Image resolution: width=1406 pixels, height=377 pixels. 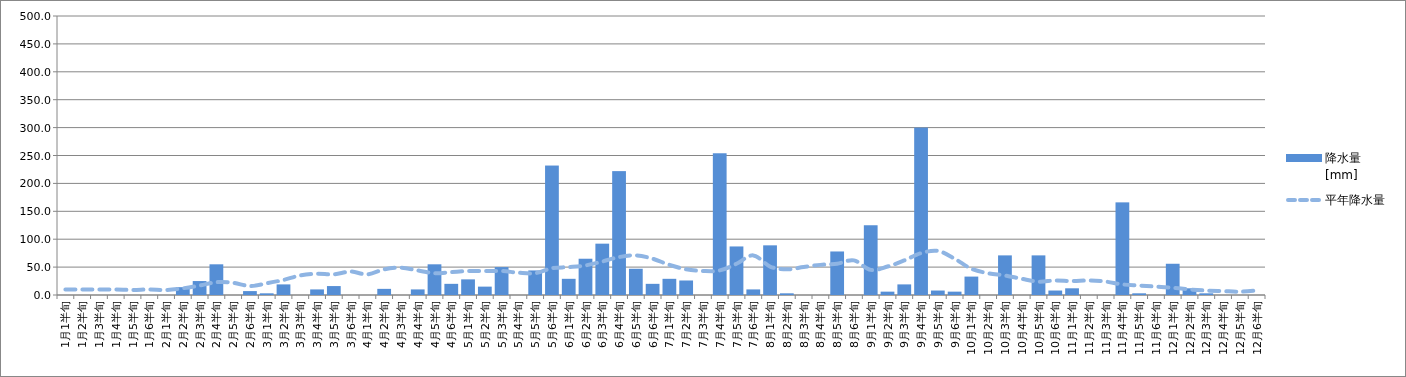 I want to click on x-tick-label: 6月6半旬, so click(x=653, y=324).